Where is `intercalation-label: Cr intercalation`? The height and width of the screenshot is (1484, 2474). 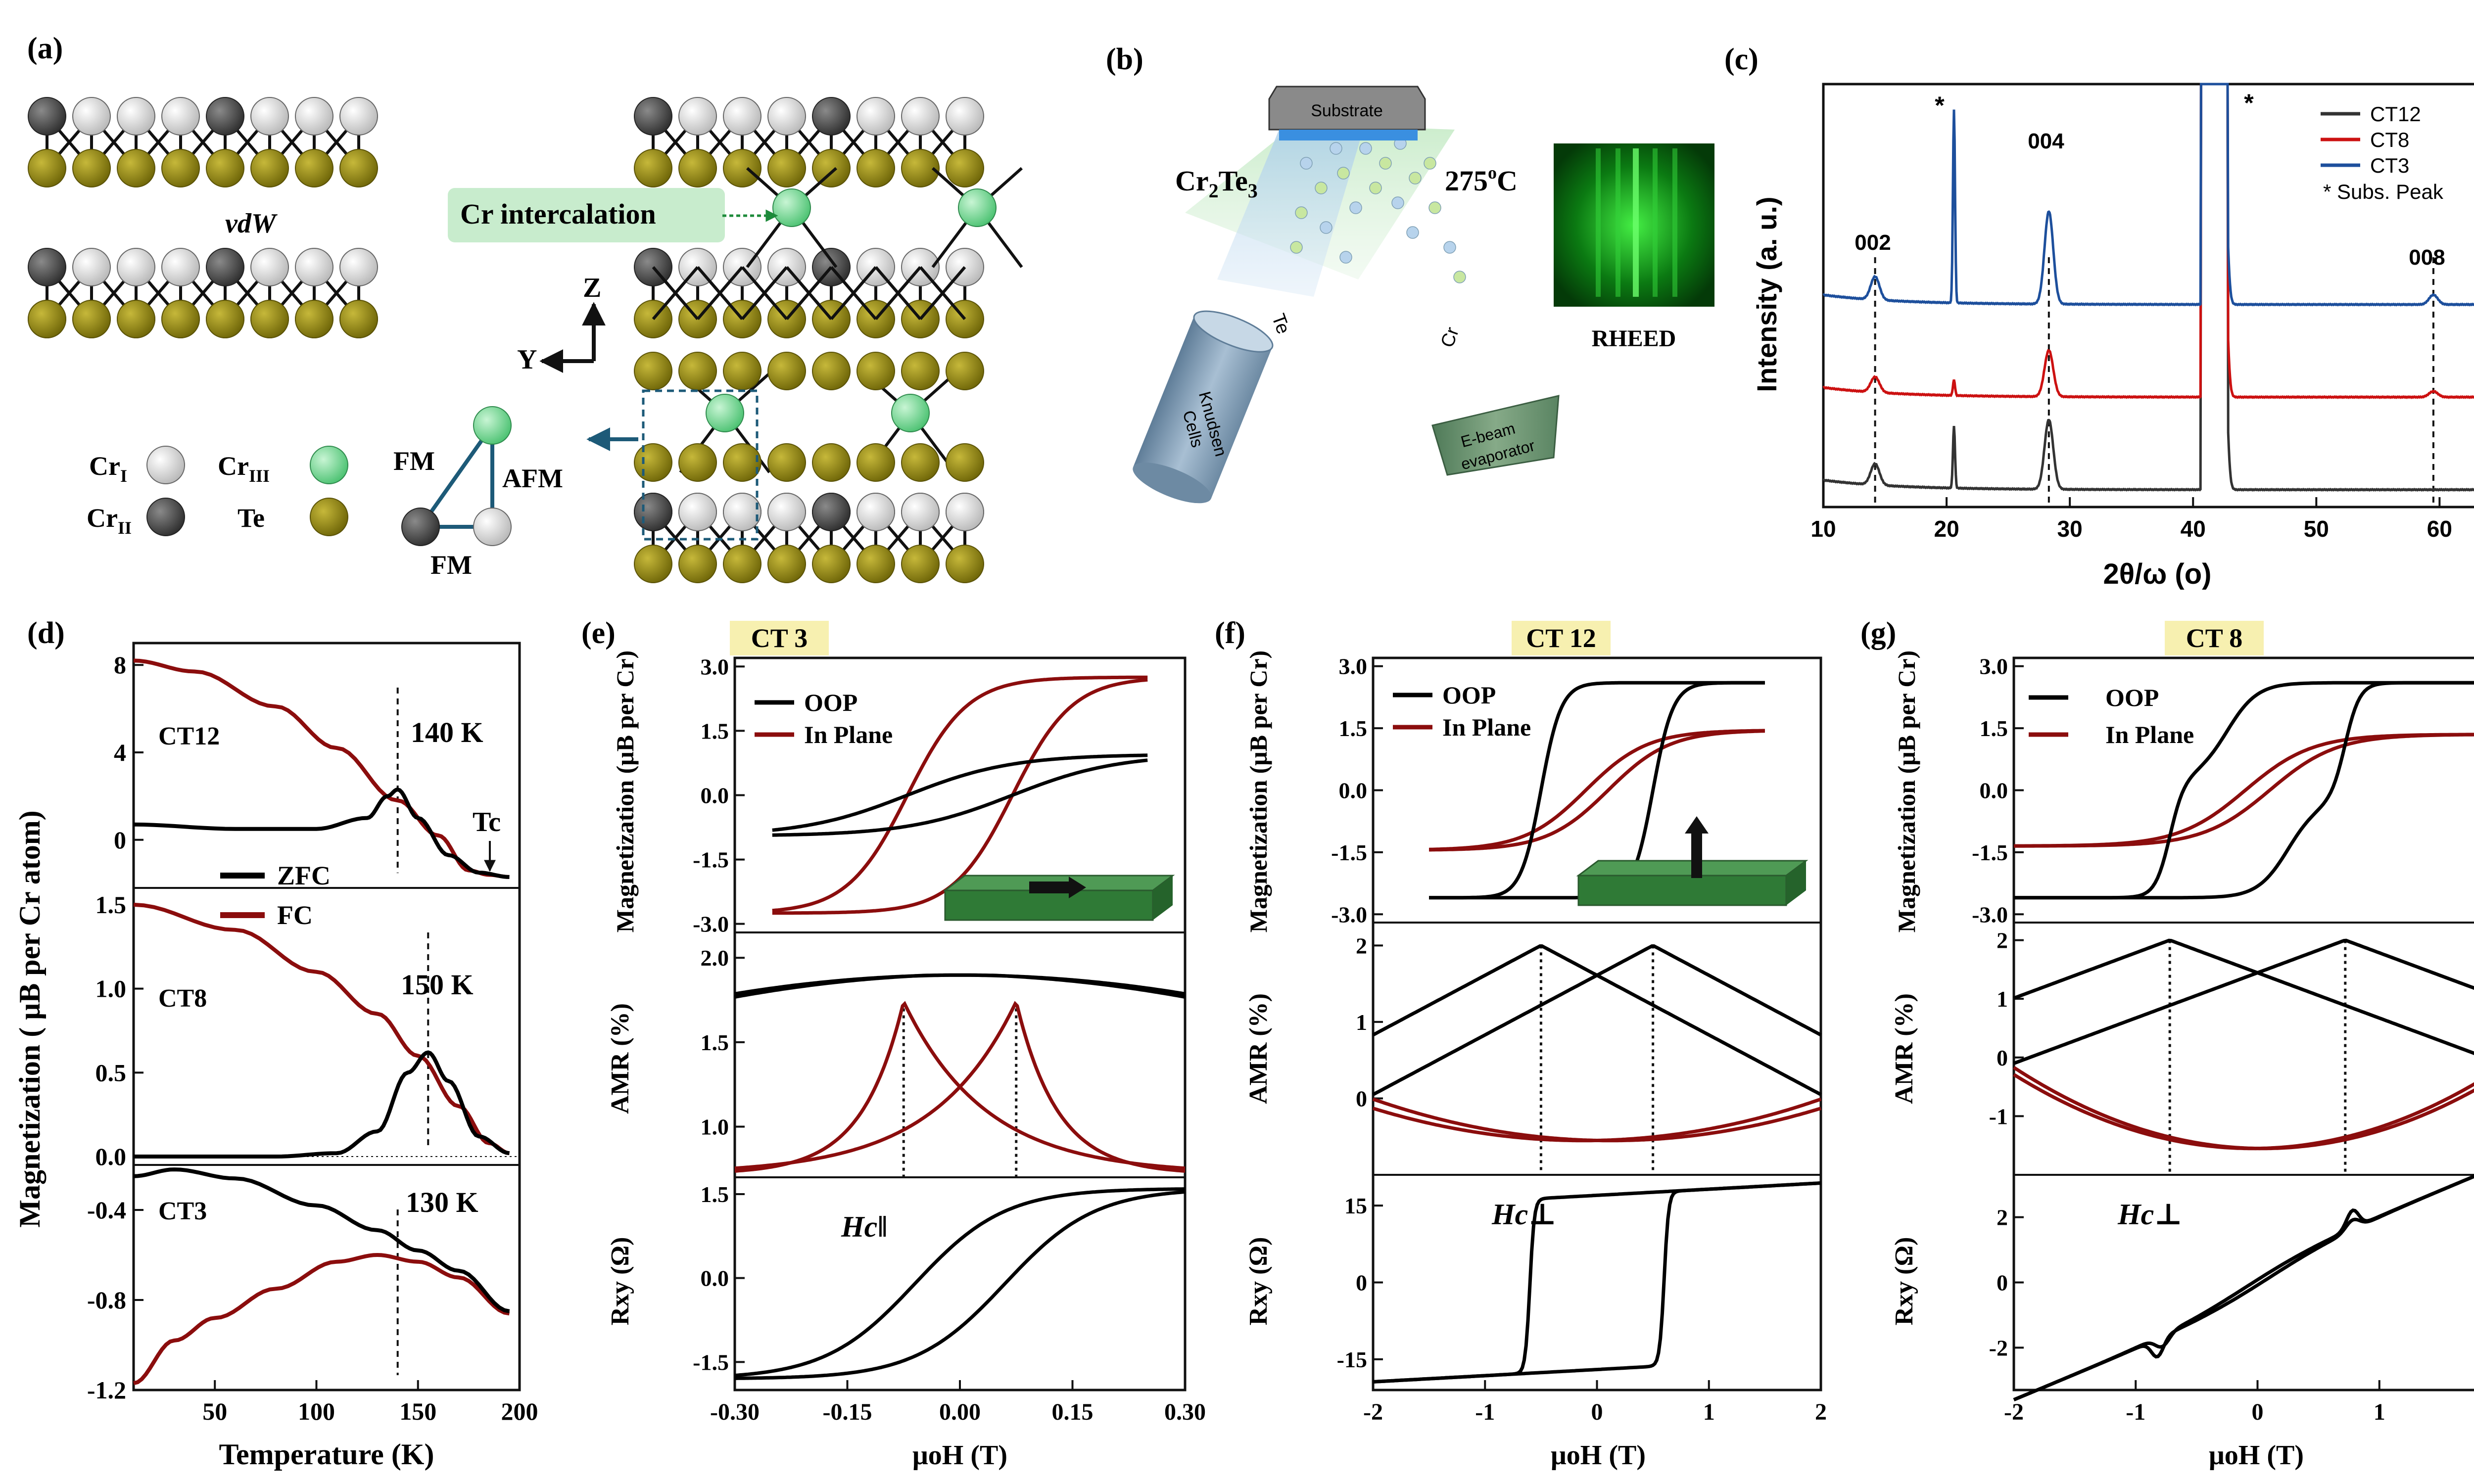
intercalation-label: Cr intercalation is located at coordinates (558, 214).